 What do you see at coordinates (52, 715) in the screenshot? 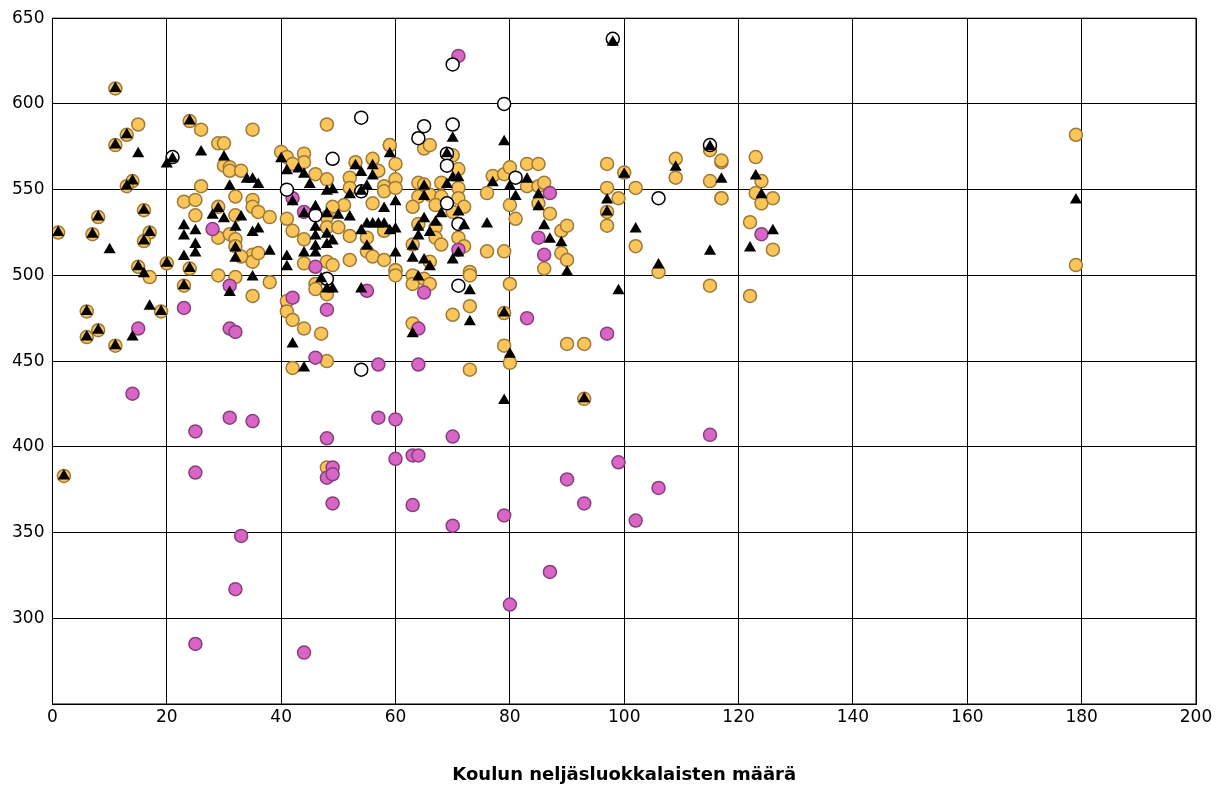
I see `x-tick-label: 0` at bounding box center [52, 715].